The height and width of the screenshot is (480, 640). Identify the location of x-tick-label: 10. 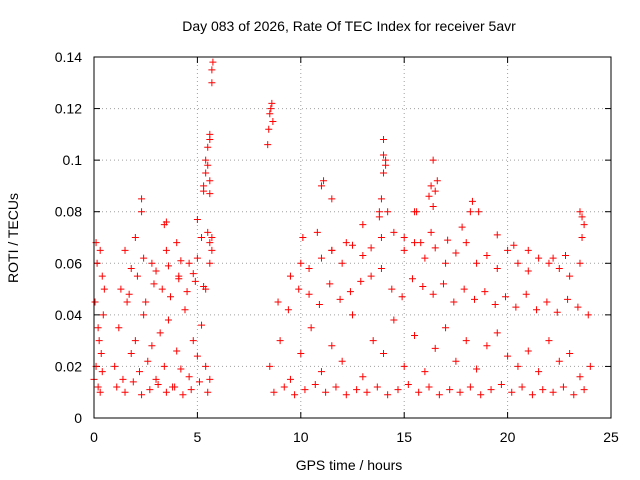
(301, 437).